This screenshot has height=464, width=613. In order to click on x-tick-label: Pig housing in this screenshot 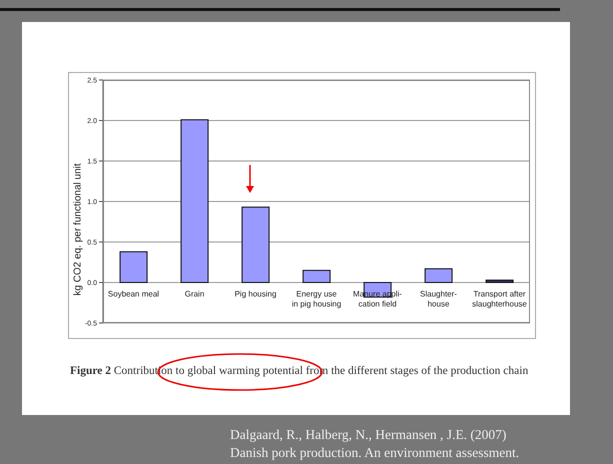, I will do `click(255, 294)`.